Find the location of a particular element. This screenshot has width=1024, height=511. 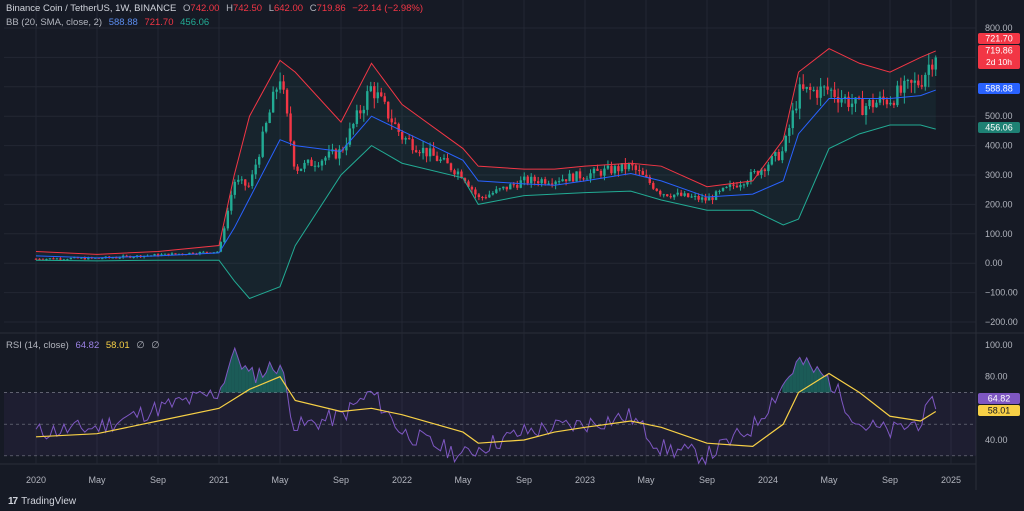

rsi-indicator-label: RSI (14, close) is located at coordinates (37, 345).